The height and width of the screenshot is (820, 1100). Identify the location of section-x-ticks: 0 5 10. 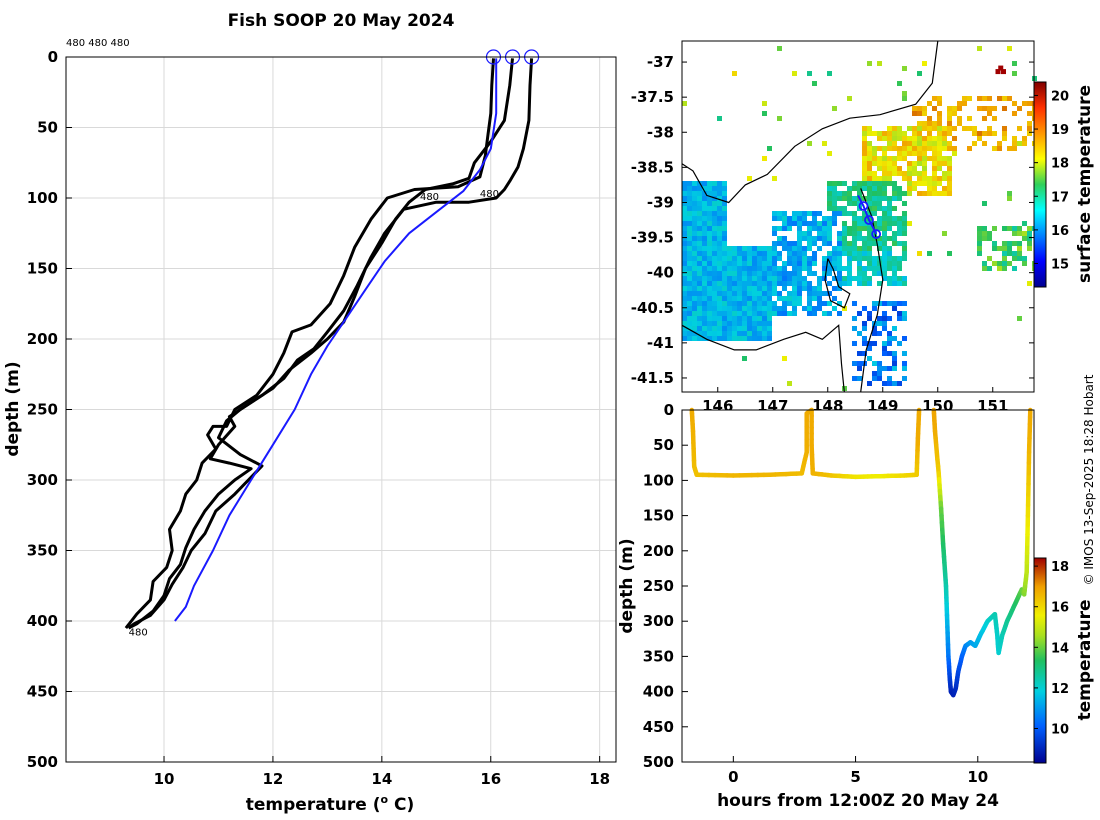
(858, 771).